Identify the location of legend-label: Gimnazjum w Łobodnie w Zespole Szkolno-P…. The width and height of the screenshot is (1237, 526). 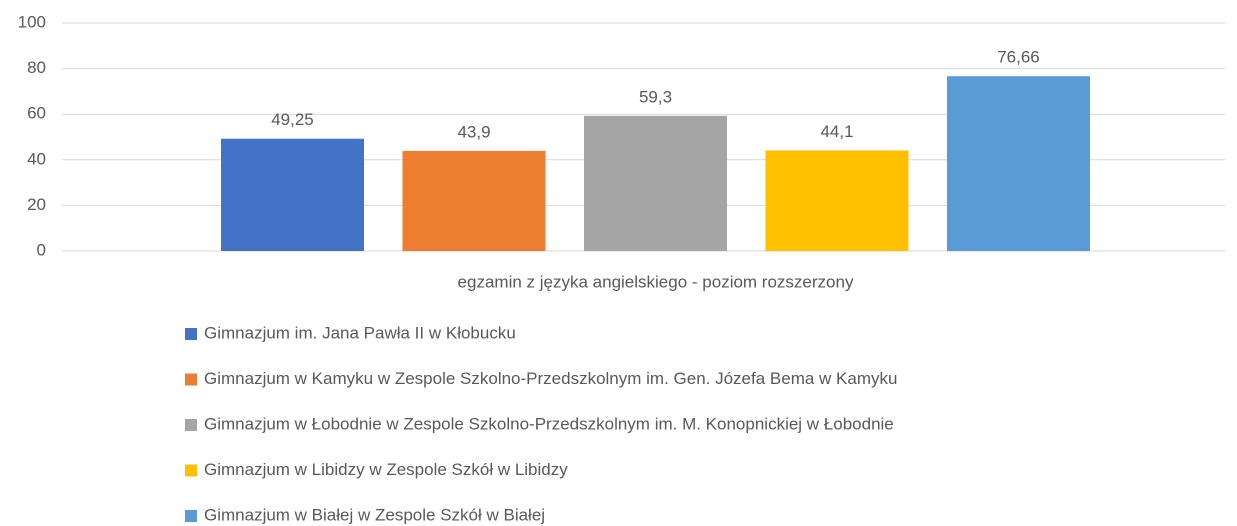
(549, 423).